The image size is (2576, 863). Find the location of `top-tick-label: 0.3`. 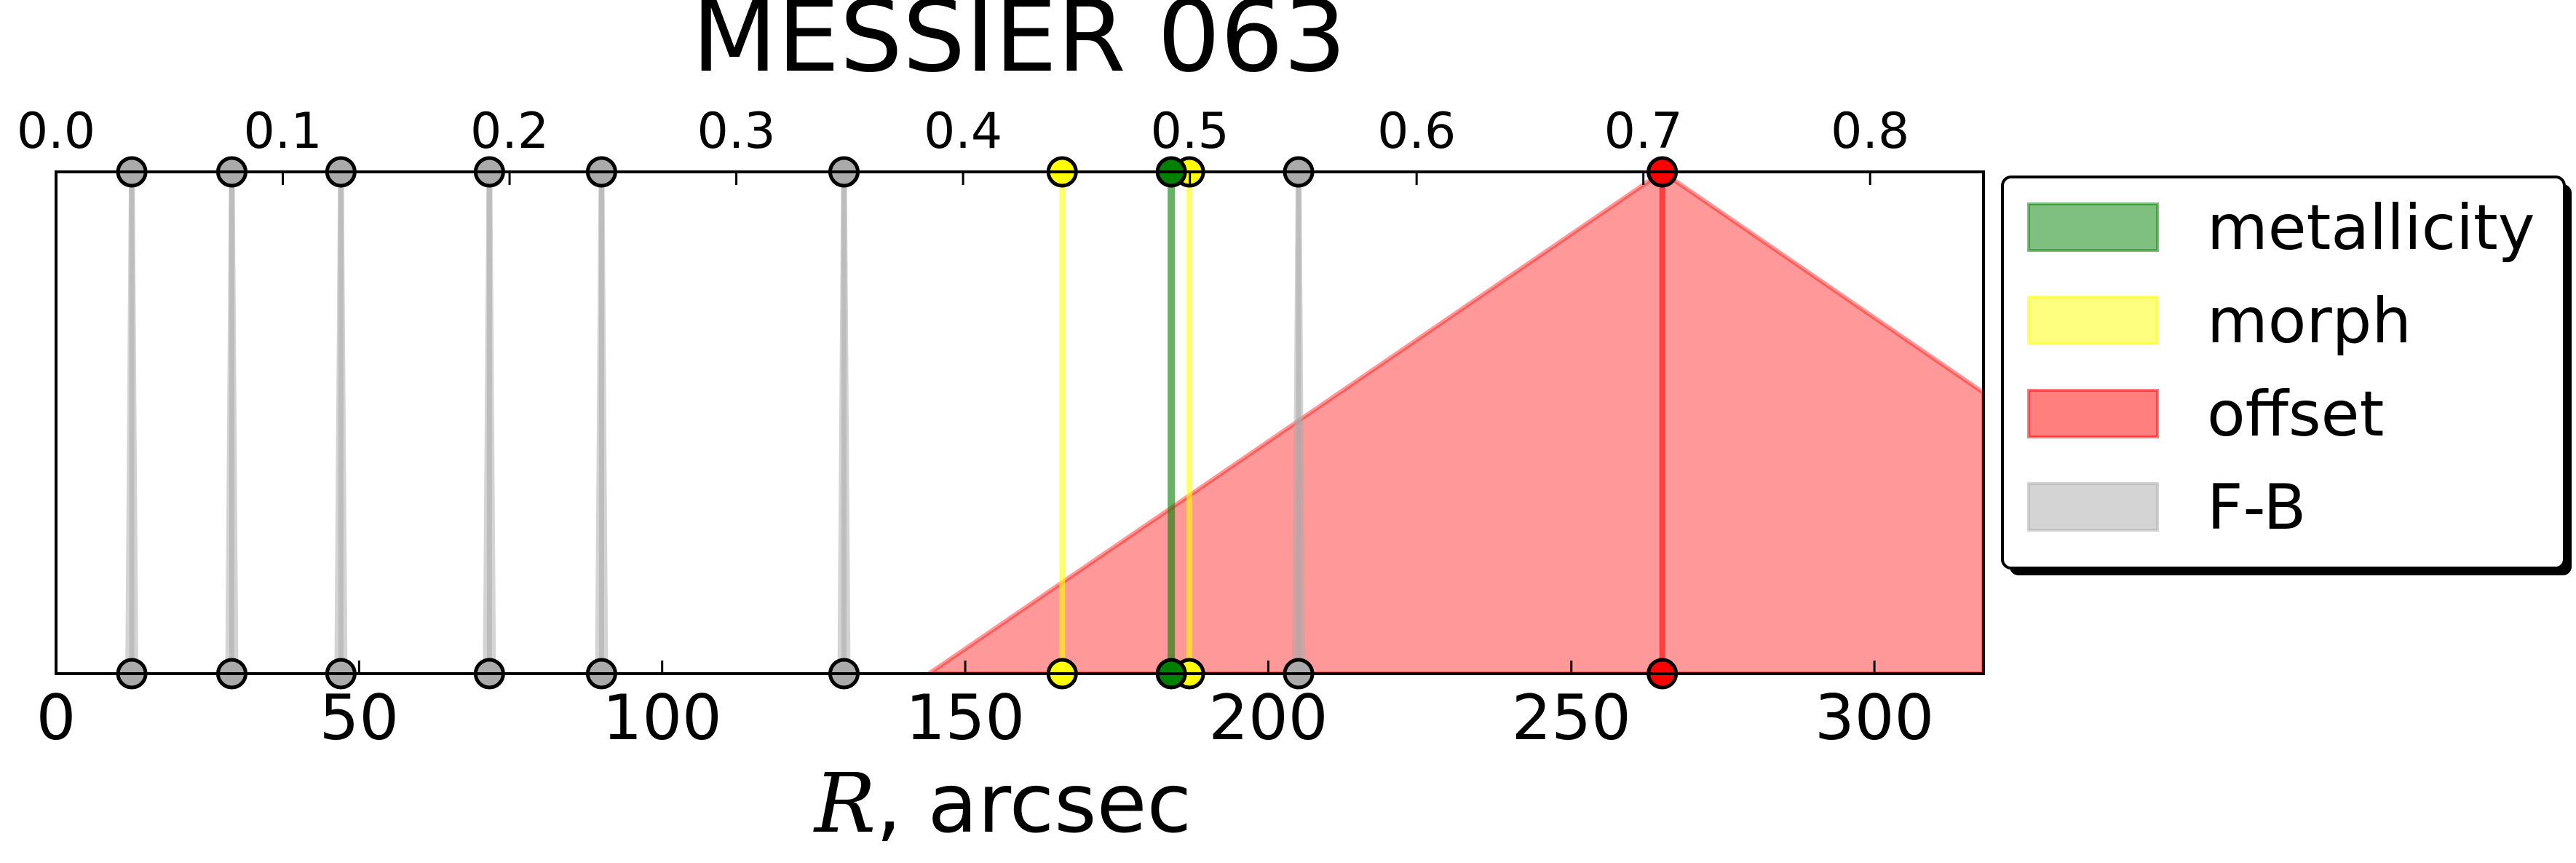

top-tick-label: 0.3 is located at coordinates (736, 131).